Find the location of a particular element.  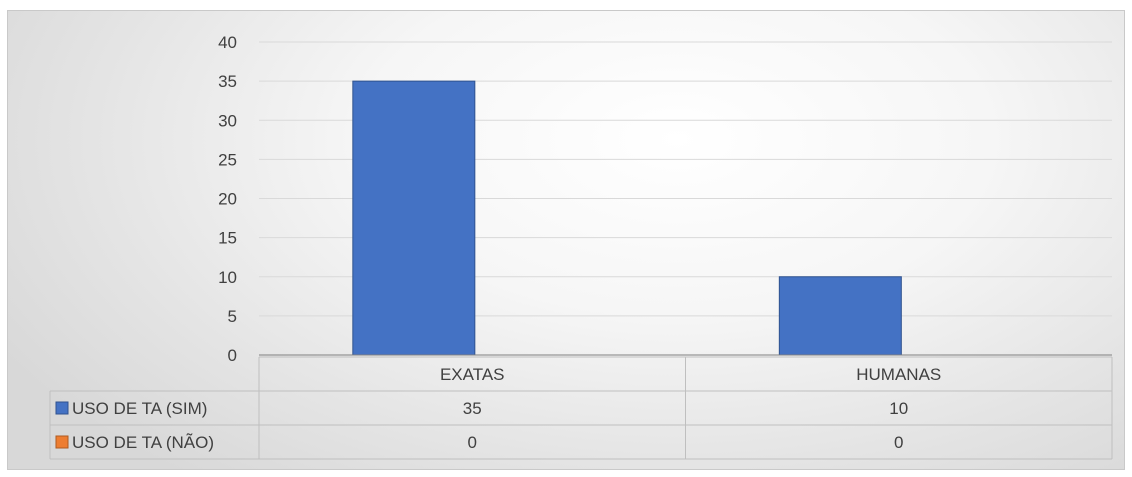

category-label: EXATAS is located at coordinates (472, 374).